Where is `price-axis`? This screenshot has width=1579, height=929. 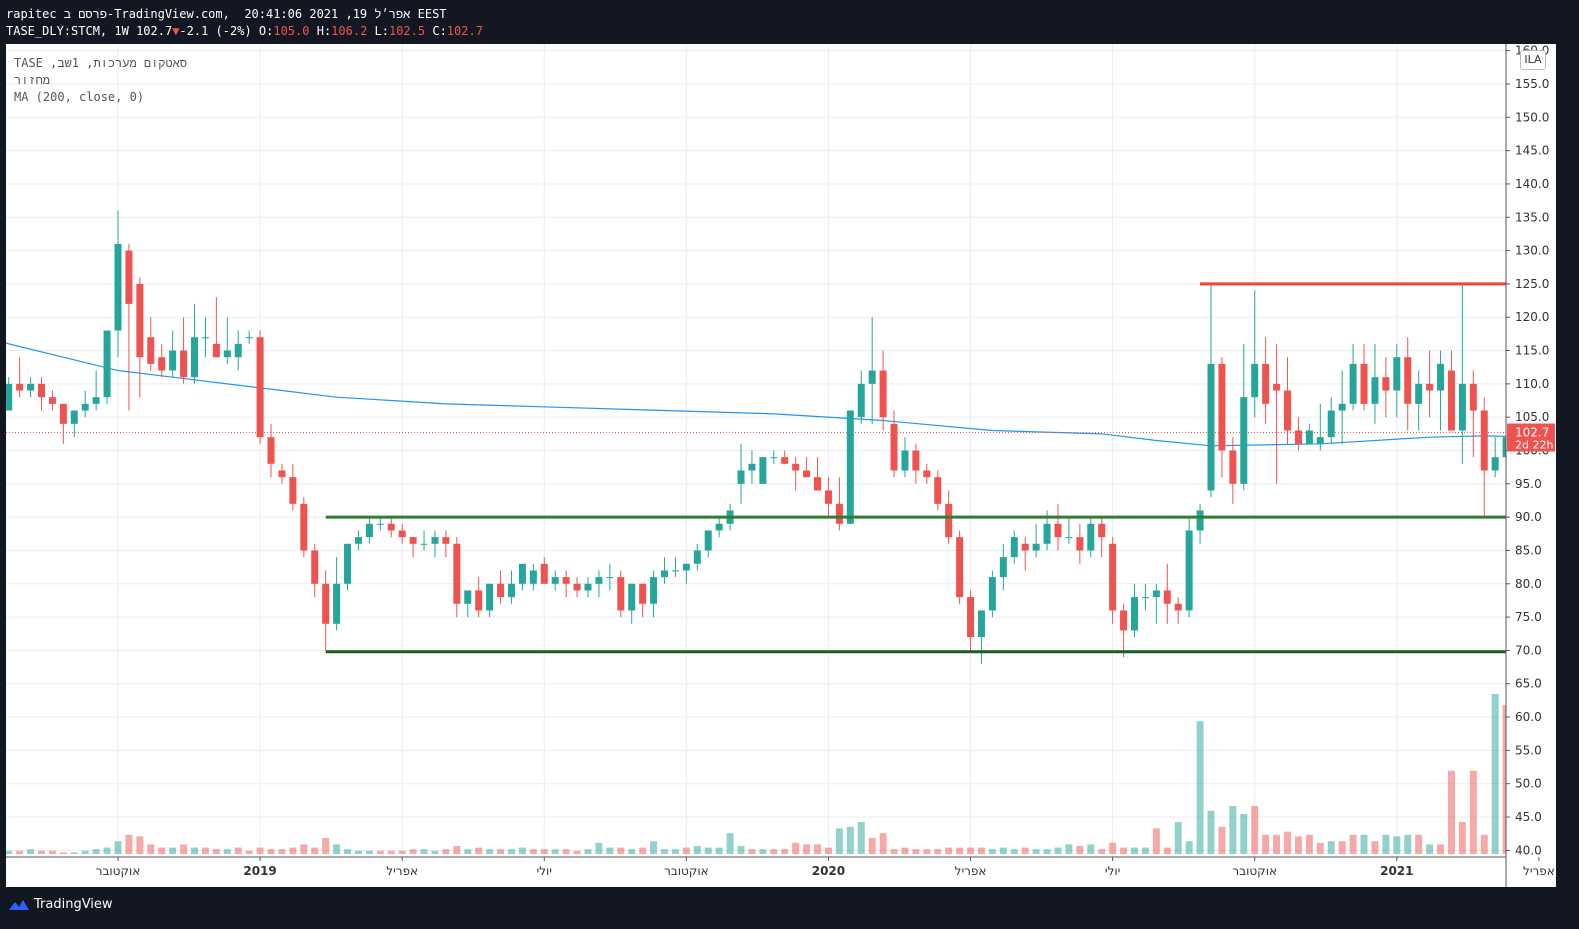
price-axis is located at coordinates (1531, 465).